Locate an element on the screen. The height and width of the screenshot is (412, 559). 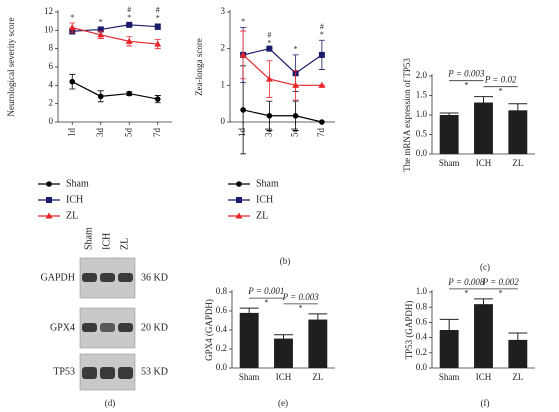
y-tick-label: 12 is located at coordinates (48, 11).